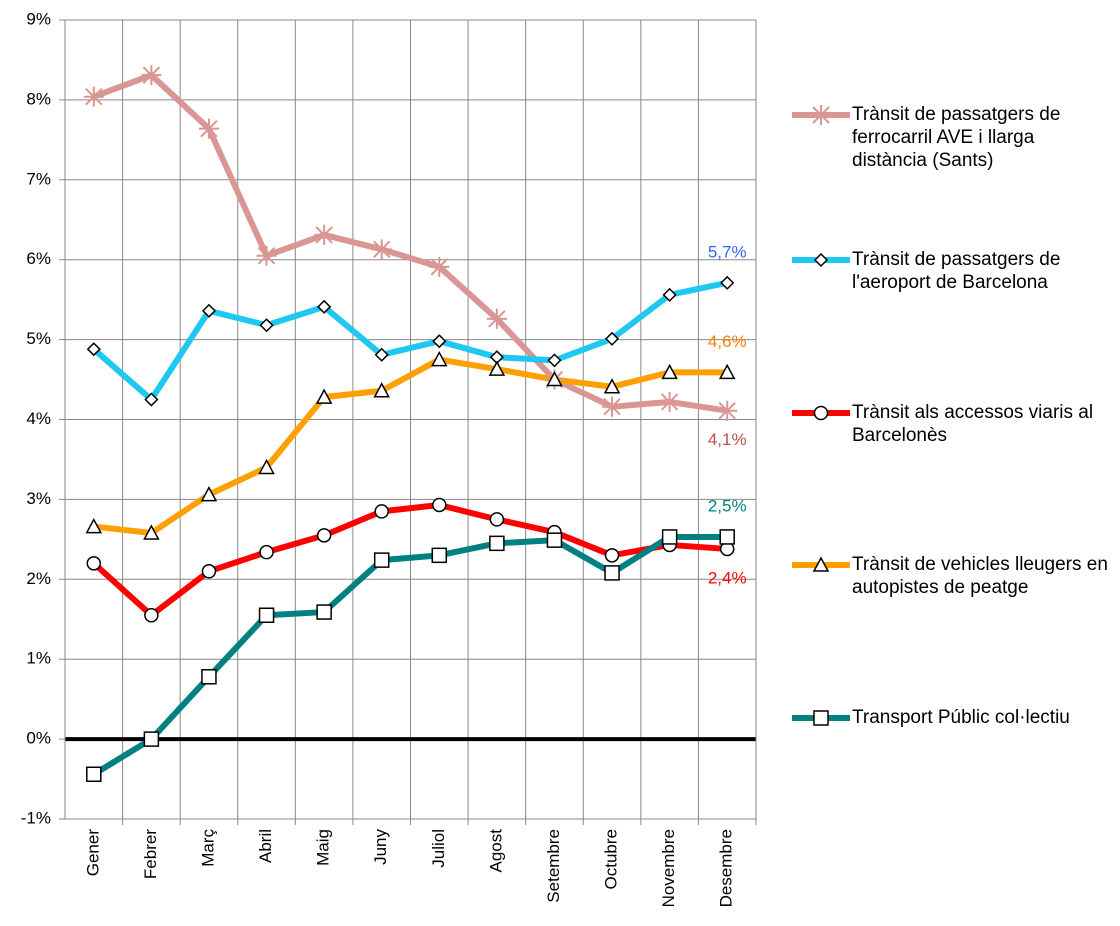 The image size is (1120, 926). What do you see at coordinates (38, 178) in the screenshot?
I see `y-tick-label: 7%` at bounding box center [38, 178].